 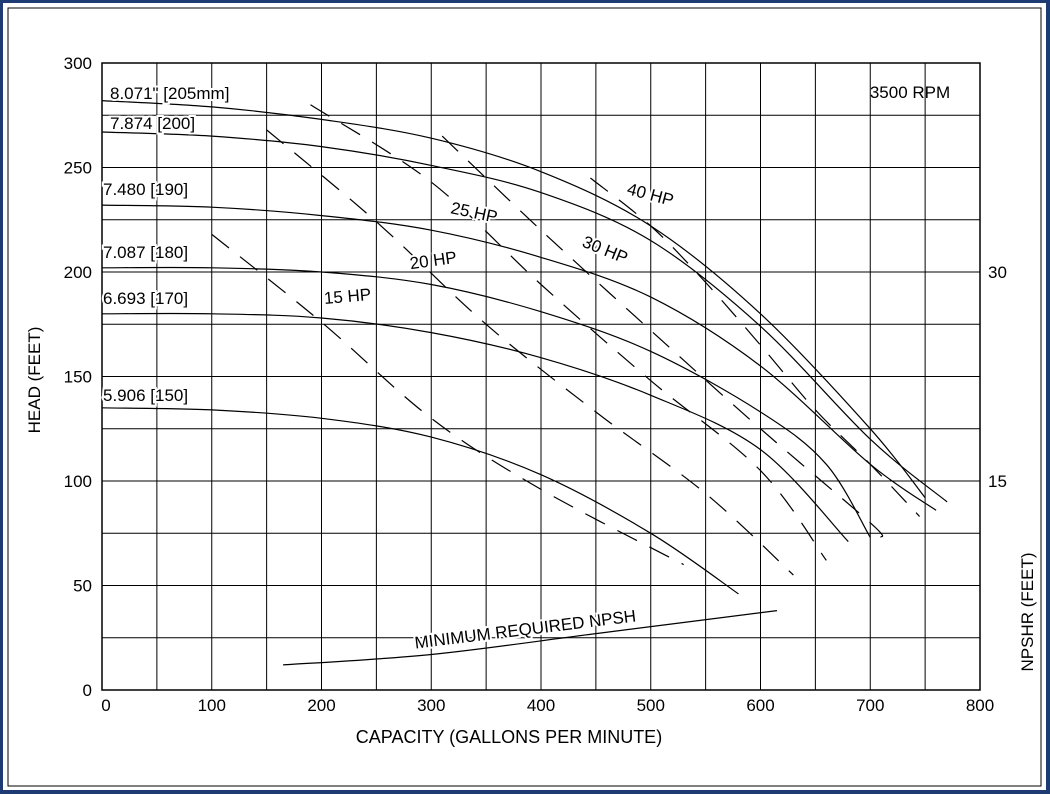 What do you see at coordinates (87, 690) in the screenshot?
I see `y-tick-label: 0` at bounding box center [87, 690].